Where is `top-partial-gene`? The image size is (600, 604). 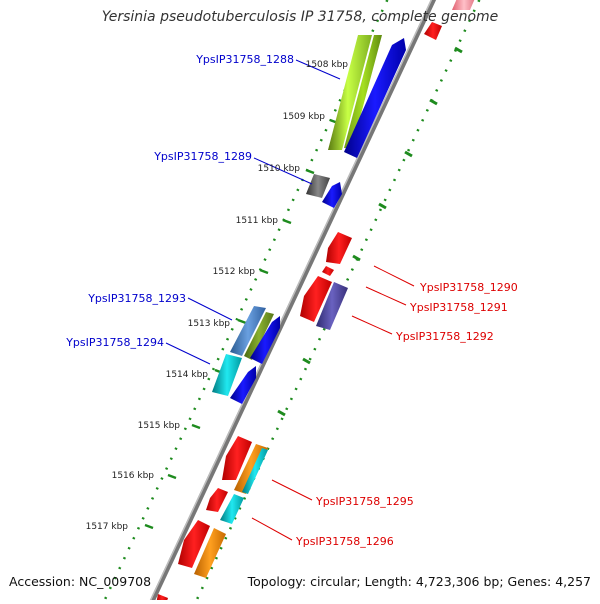
top-partial-gene is located at coordinates (463, 5).